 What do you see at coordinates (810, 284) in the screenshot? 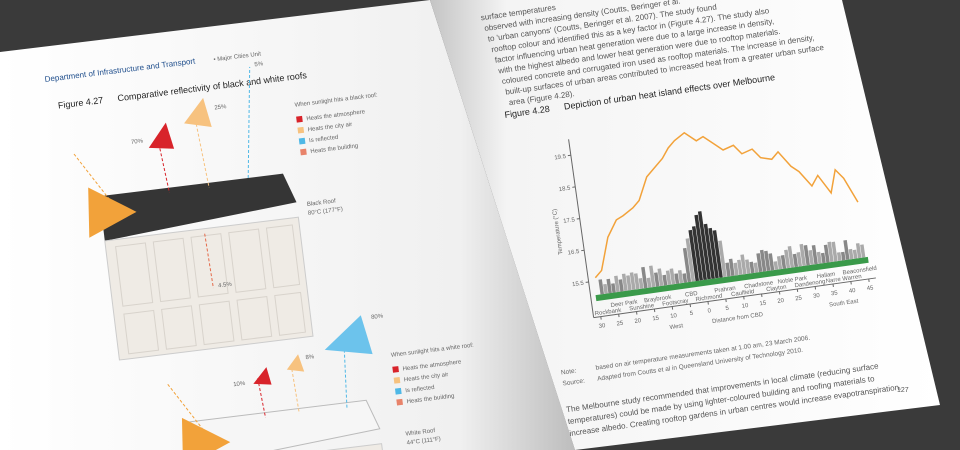
I see `suburb: Dandenong` at bounding box center [810, 284].